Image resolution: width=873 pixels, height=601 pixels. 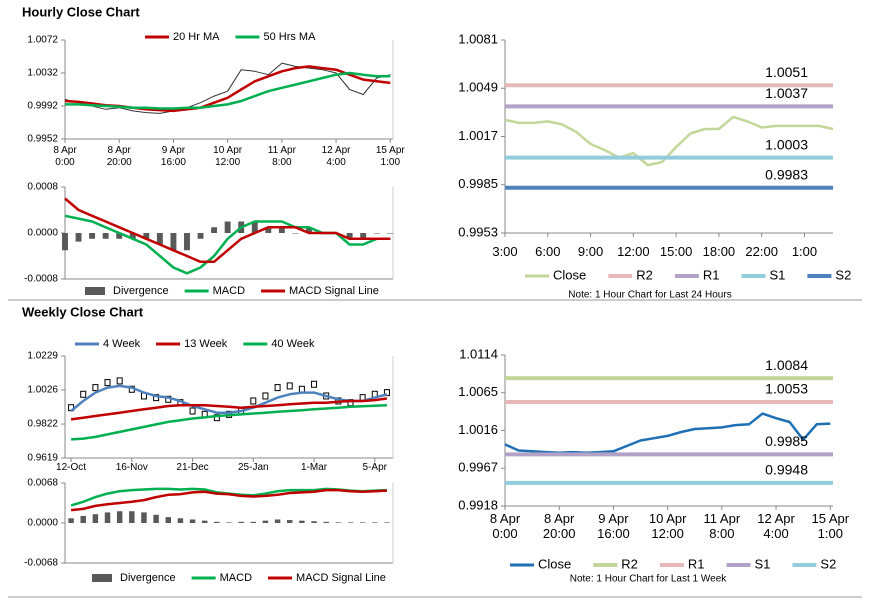 I want to click on legend-label: MACD Signal Line, so click(x=341, y=578).